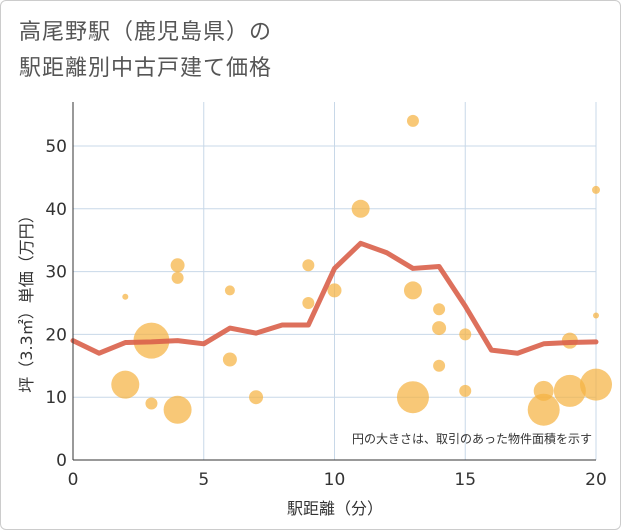 The height and width of the screenshot is (530, 621). Describe the element at coordinates (56, 210) in the screenshot. I see `y-tick-label: 40` at that location.